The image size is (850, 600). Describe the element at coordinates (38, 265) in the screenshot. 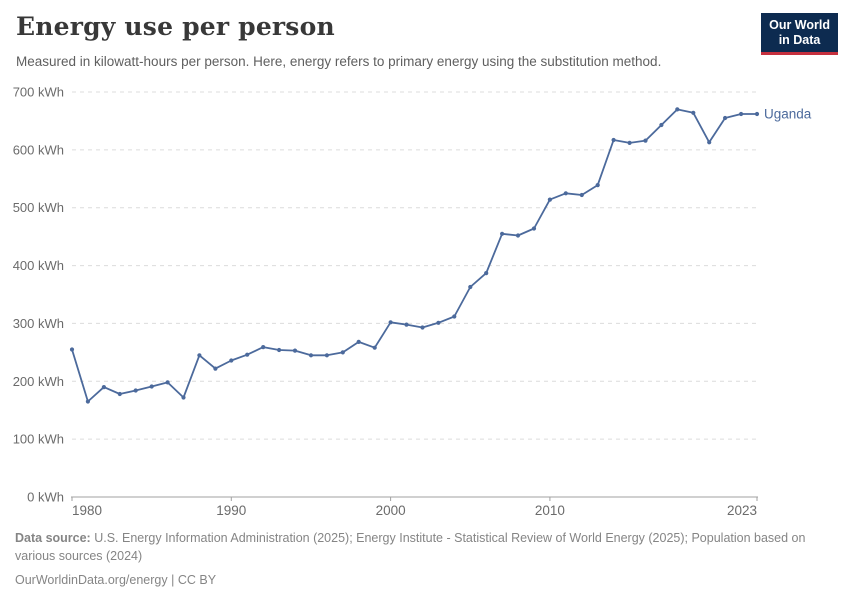

I see `y-tick-label: 400 kWh` at that location.